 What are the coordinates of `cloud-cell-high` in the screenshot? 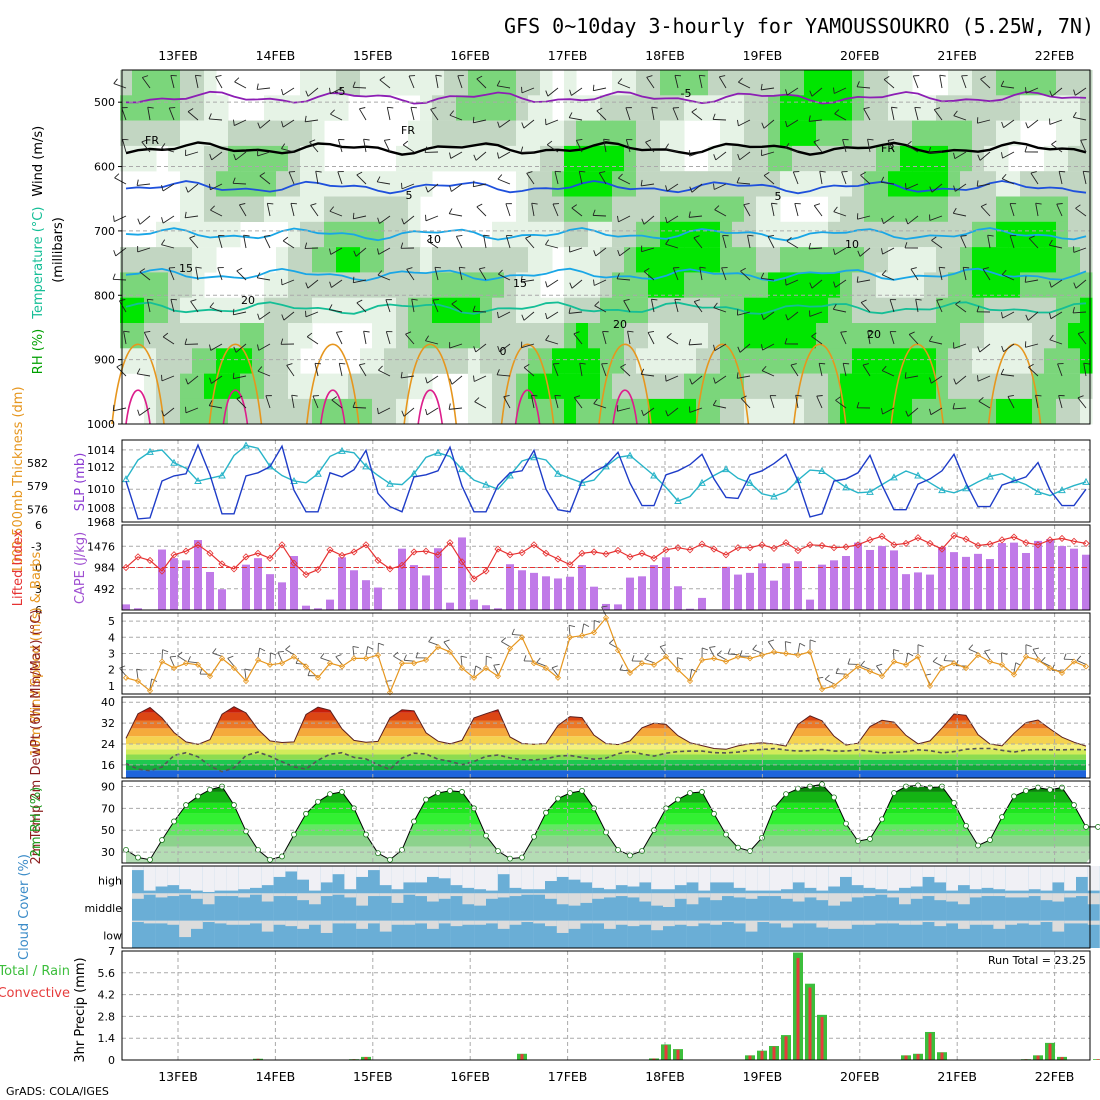 It's located at (374, 880).